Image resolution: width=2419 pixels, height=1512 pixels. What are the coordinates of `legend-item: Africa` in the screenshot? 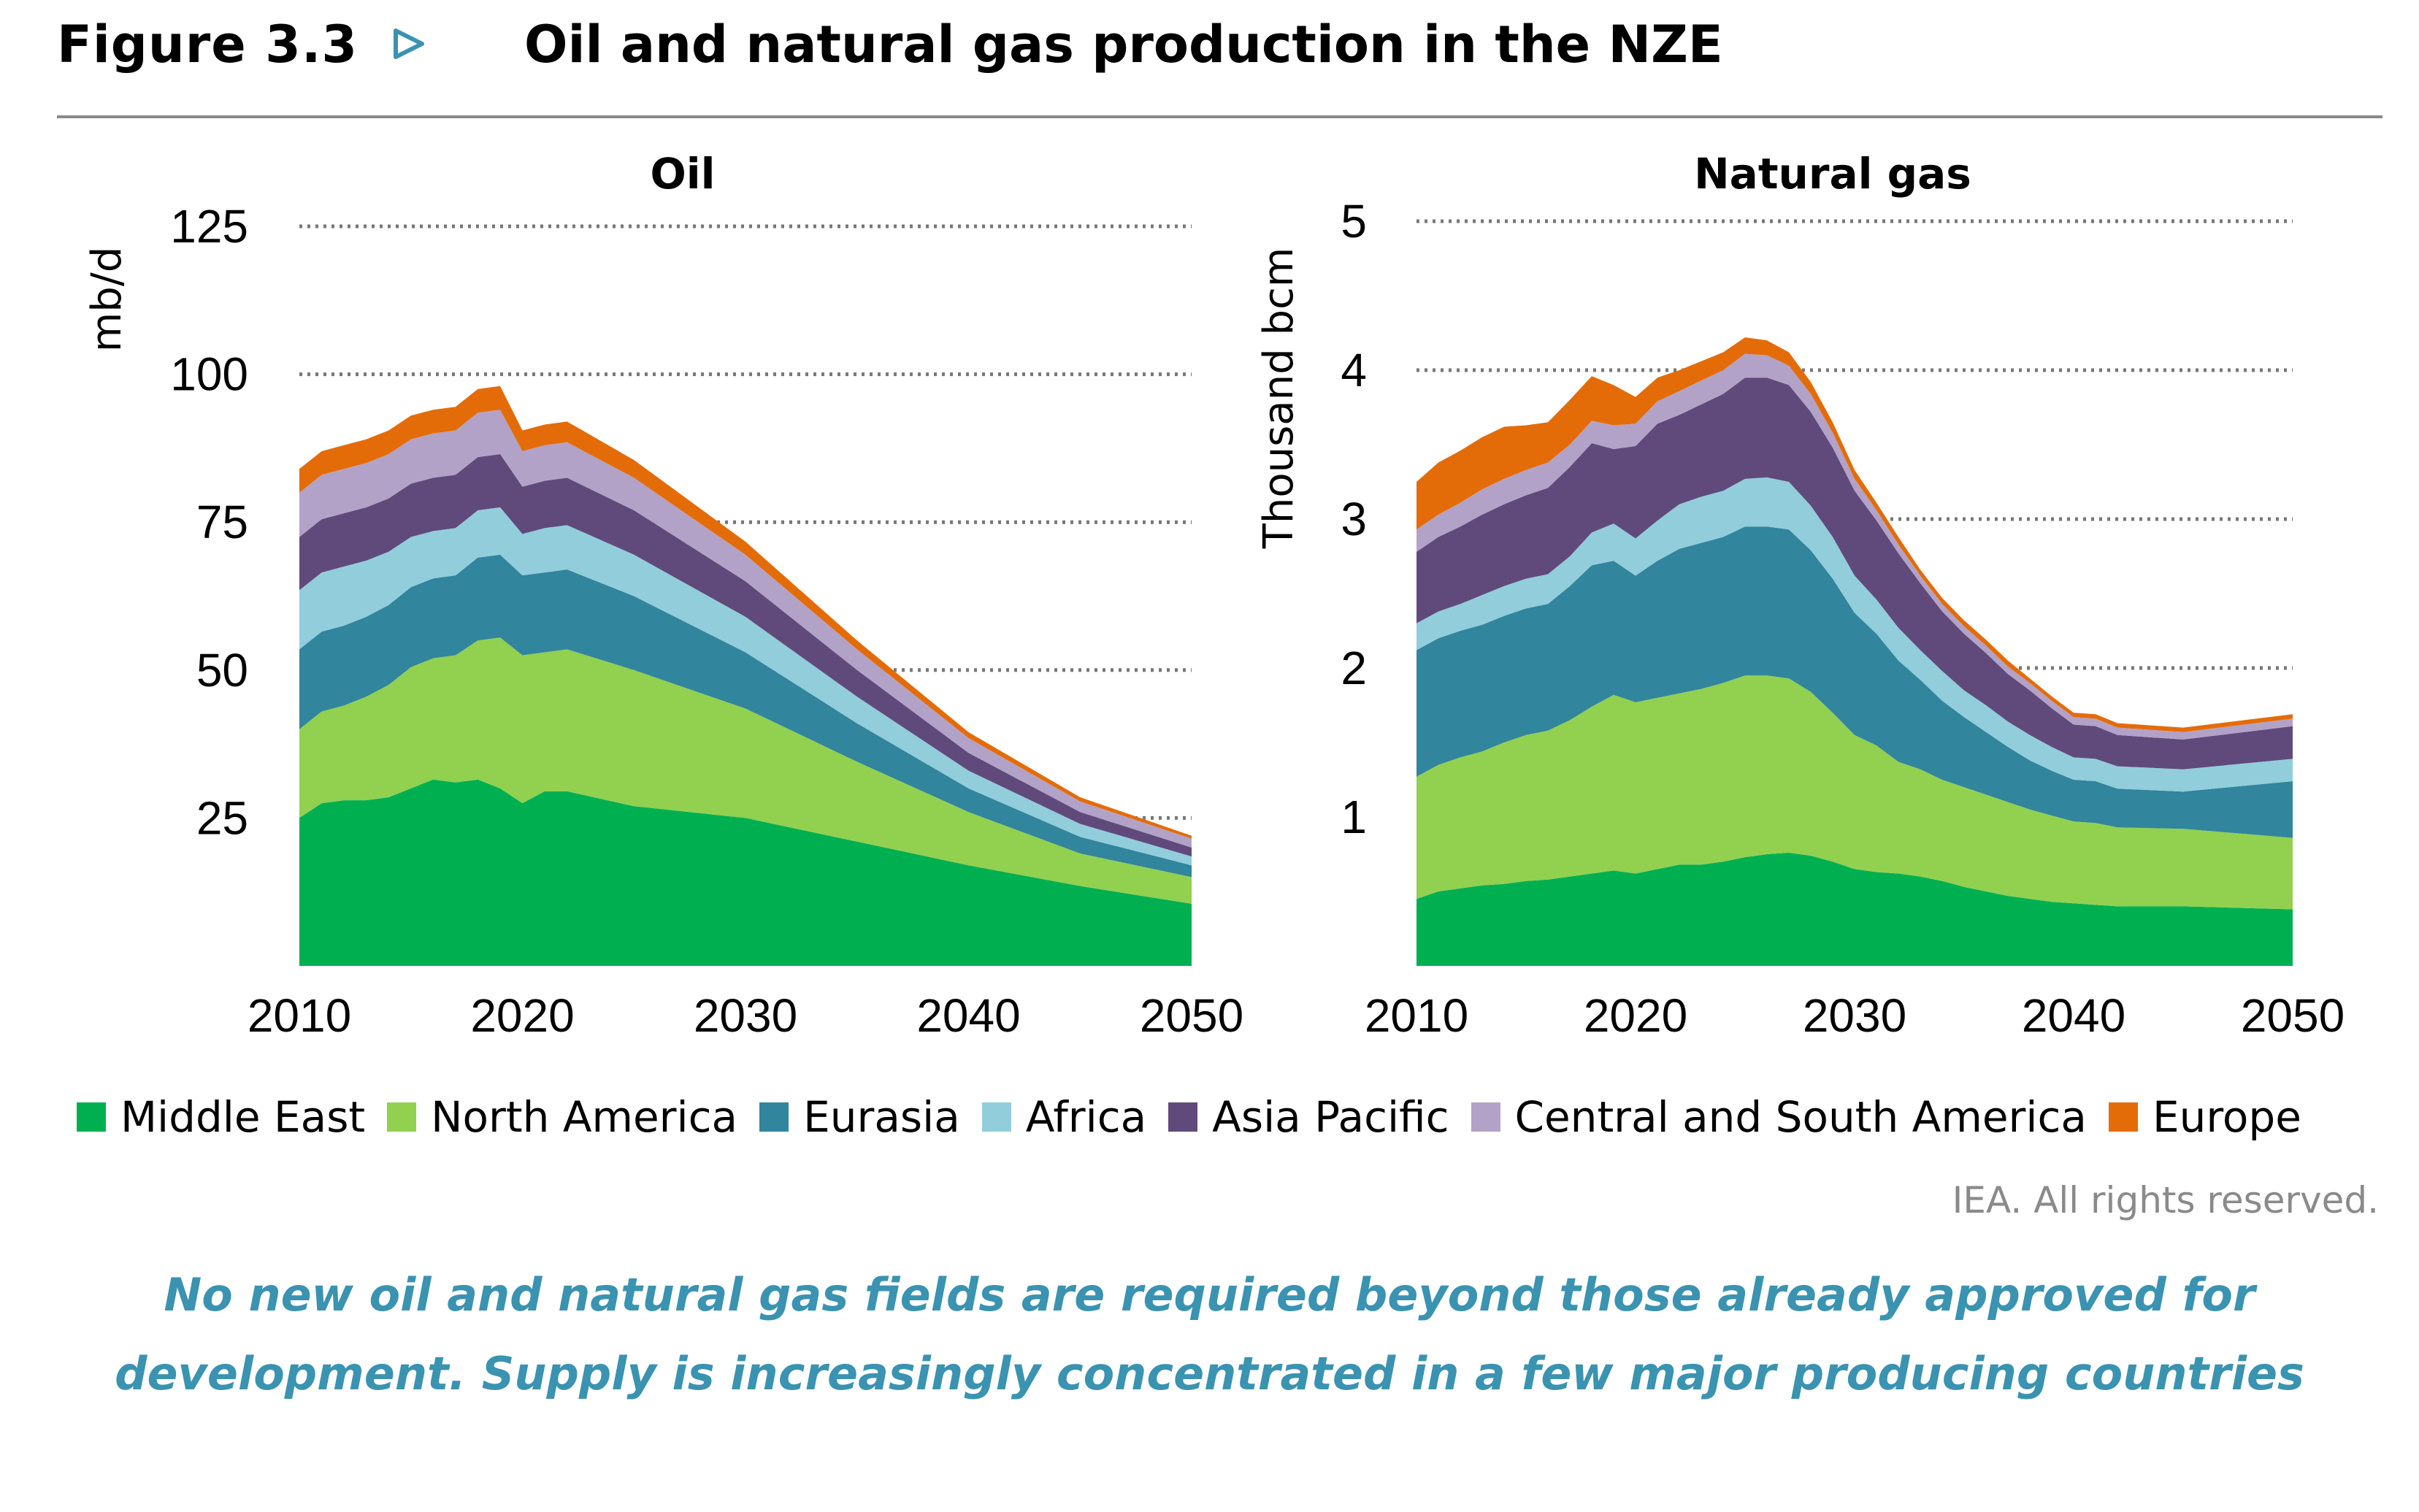 It's located at (1064, 1117).